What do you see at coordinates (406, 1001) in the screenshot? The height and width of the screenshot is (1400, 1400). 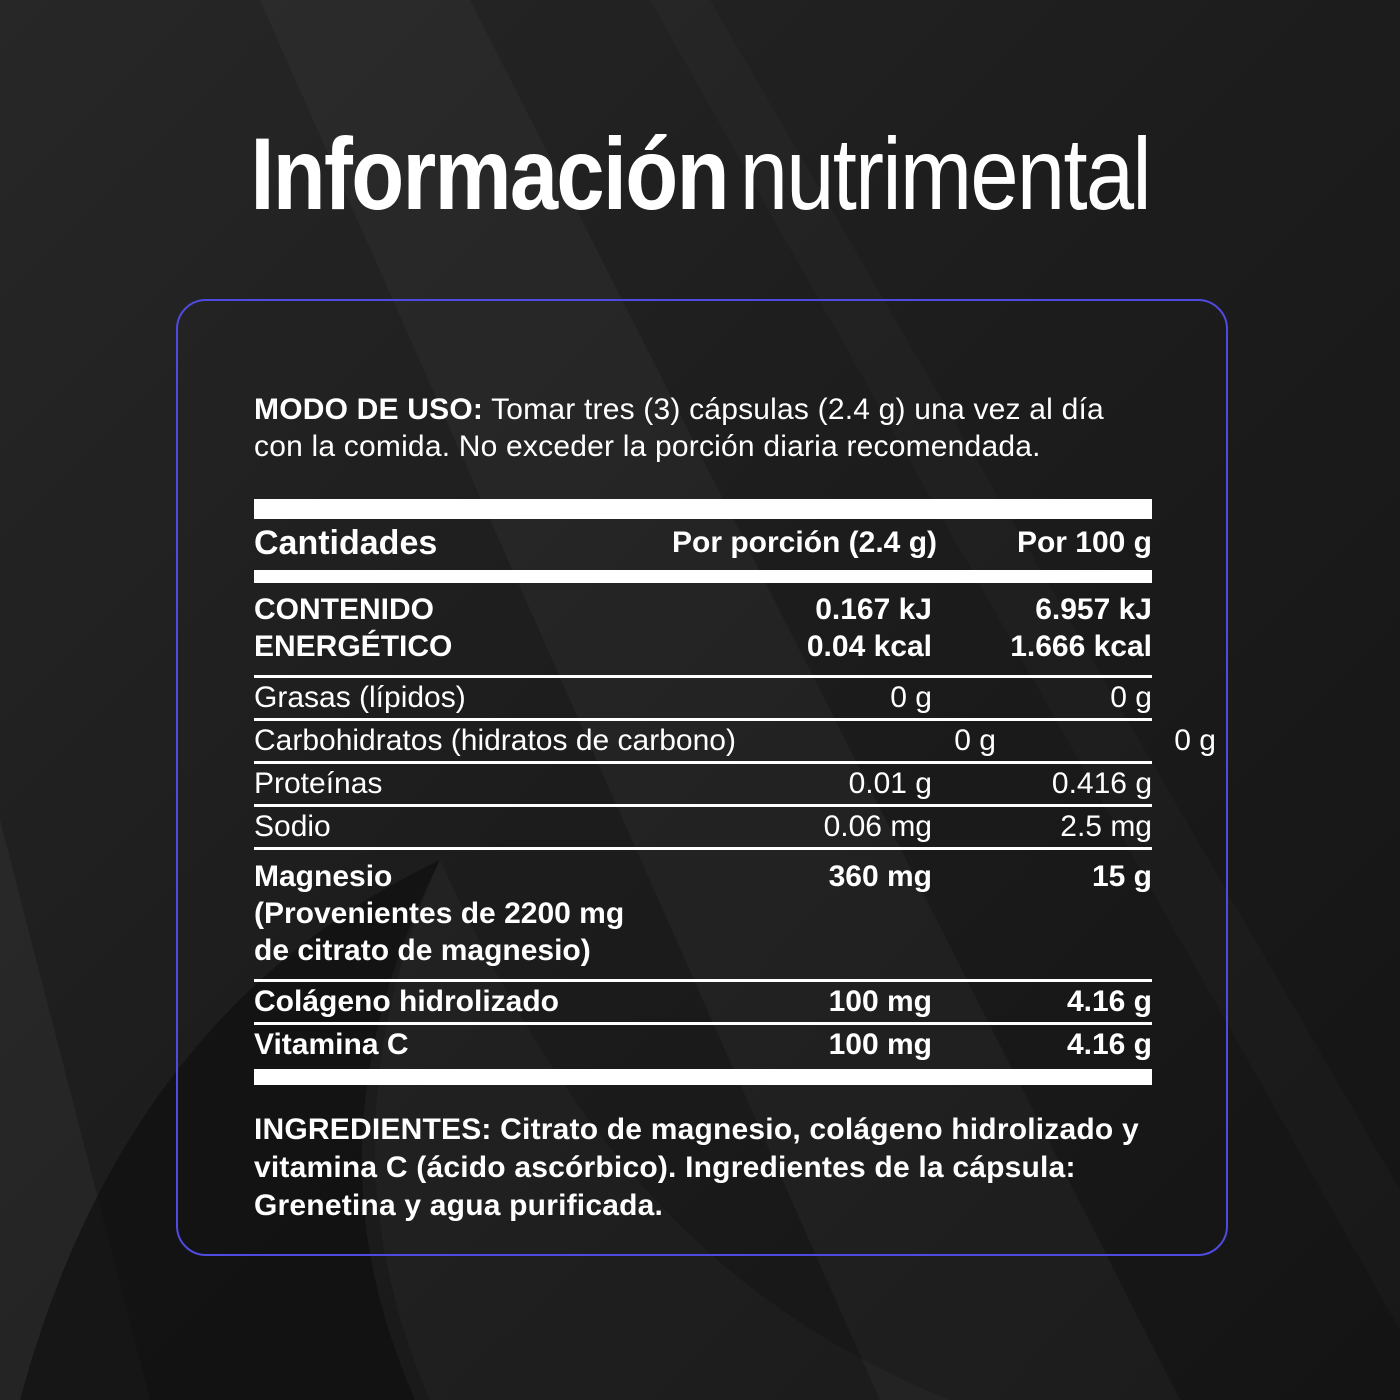 I see `collagen-name: Colágeno hidrolizado` at bounding box center [406, 1001].